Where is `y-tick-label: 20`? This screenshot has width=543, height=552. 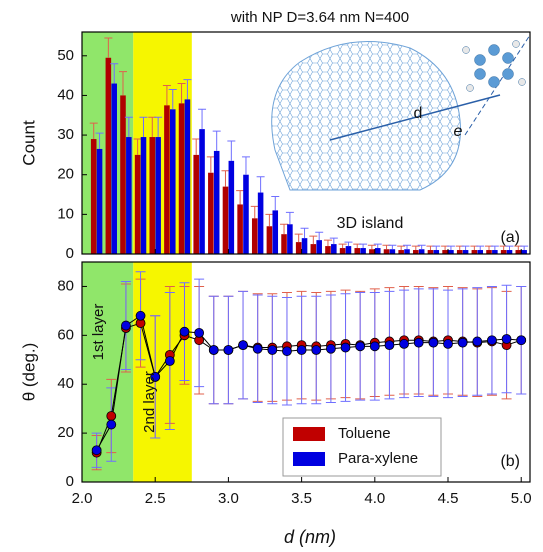
y-tick-label: 20 is located at coordinates (65, 432).